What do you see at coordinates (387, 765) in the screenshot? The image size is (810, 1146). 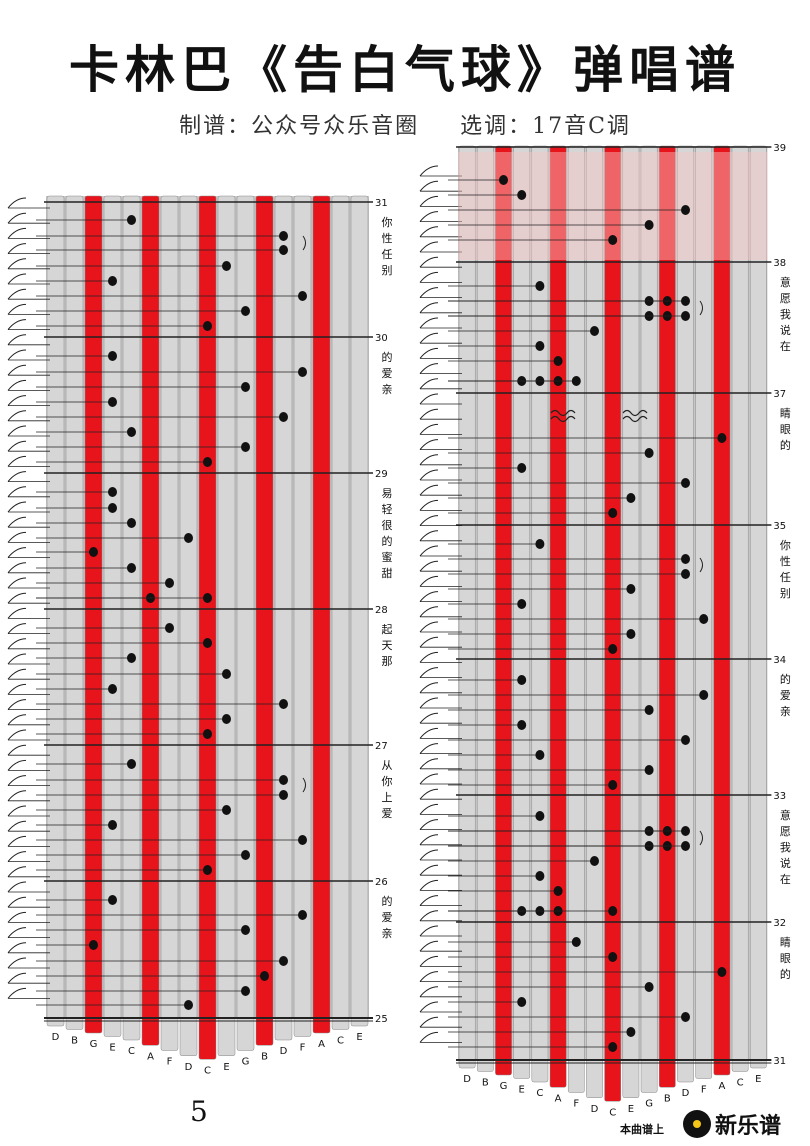 I see `lyric-char: 从` at bounding box center [387, 765].